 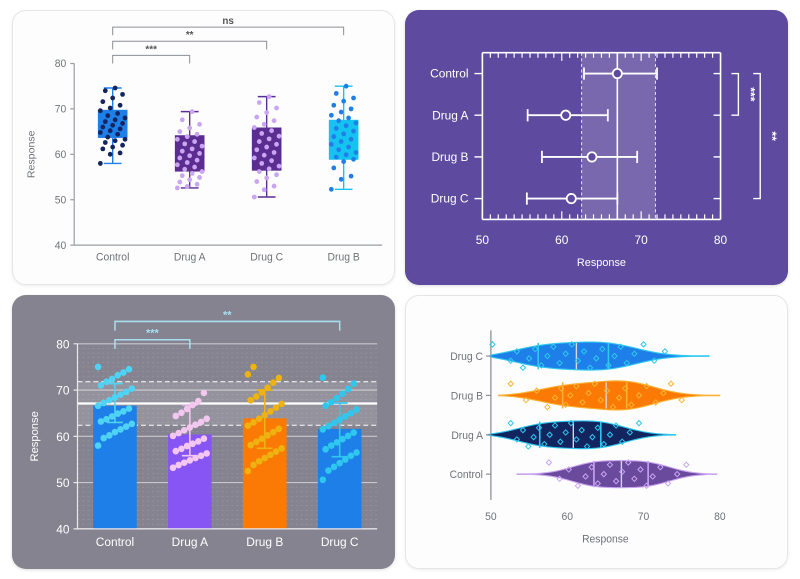 What do you see at coordinates (449, 157) in the screenshot?
I see `y-tick-label: Drug B` at bounding box center [449, 157].